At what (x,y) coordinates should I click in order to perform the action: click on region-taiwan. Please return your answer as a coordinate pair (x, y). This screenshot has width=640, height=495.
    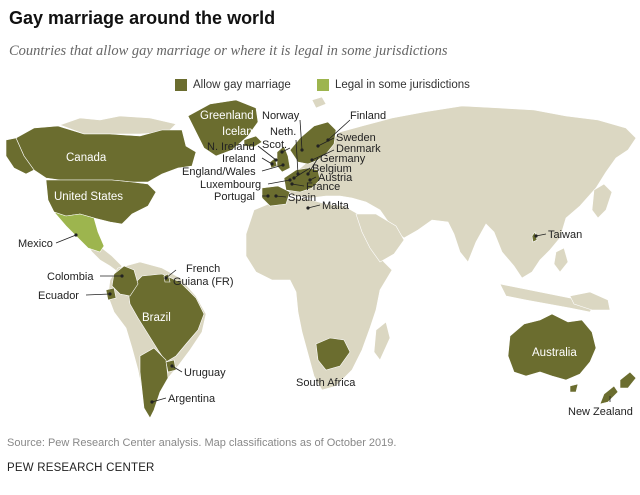
    Looking at the image, I should click on (534, 237).